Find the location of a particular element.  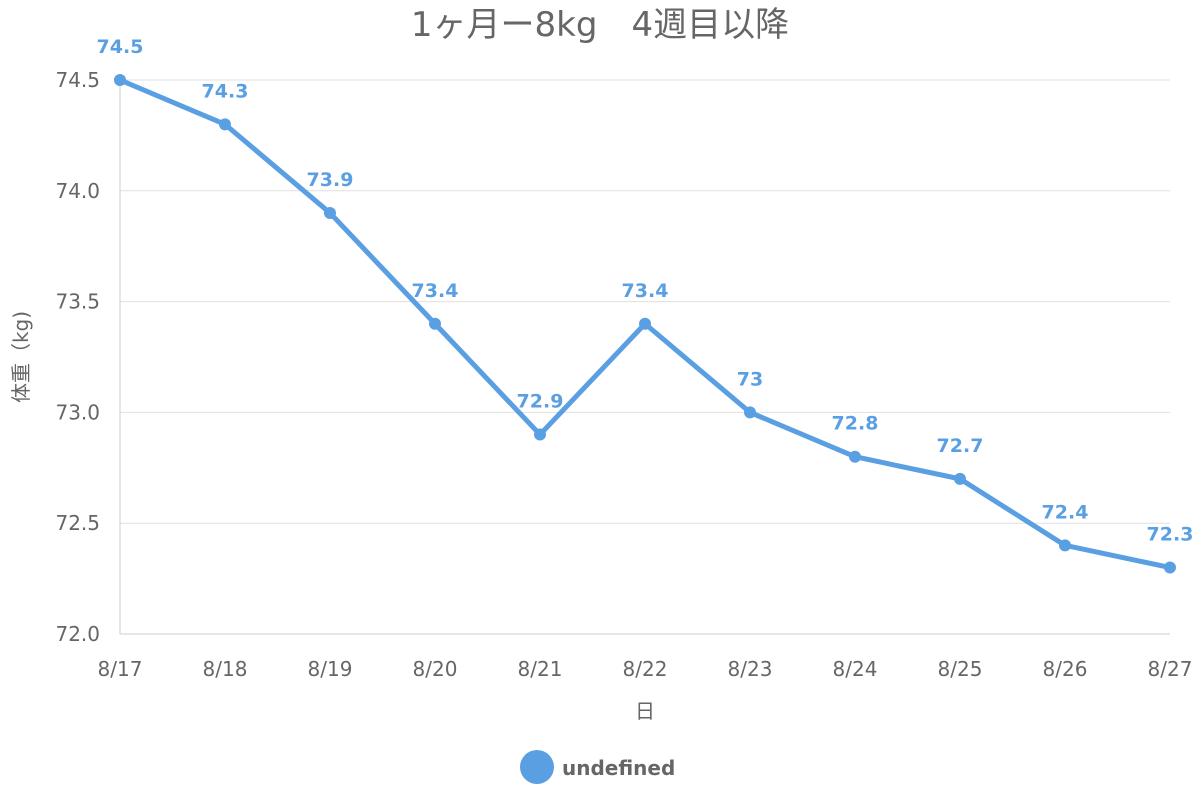

x-tick-label: 8/17 is located at coordinates (120, 669).